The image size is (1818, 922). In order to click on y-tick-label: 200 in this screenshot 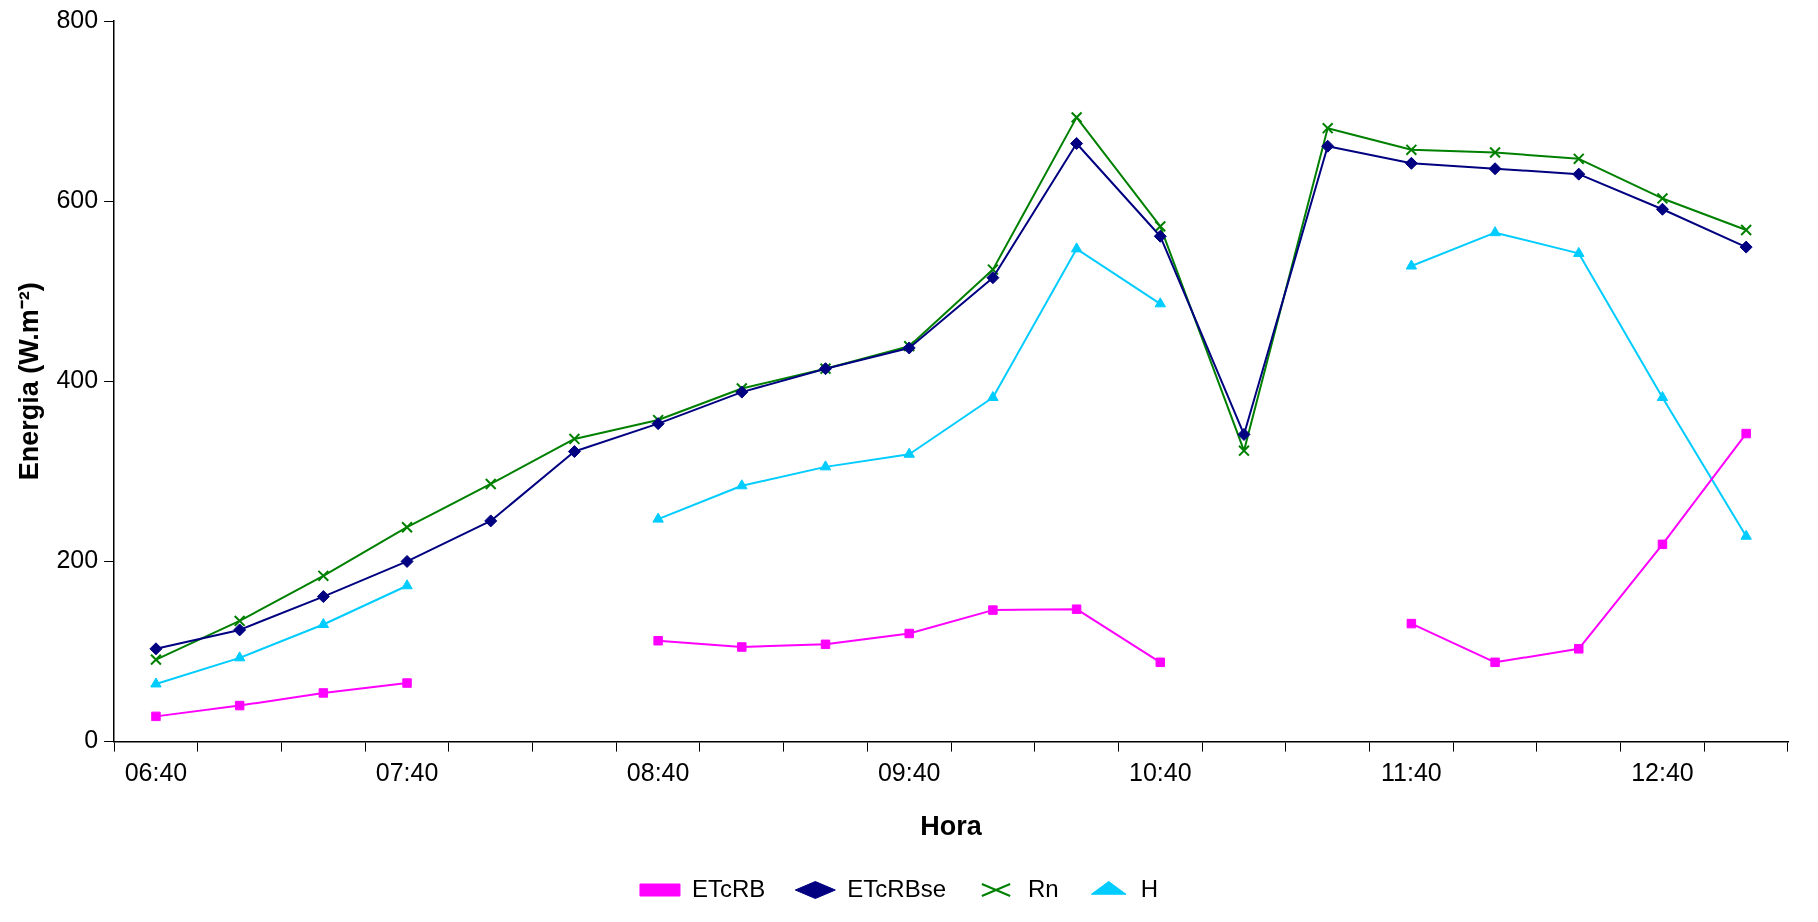, I will do `click(77, 559)`.